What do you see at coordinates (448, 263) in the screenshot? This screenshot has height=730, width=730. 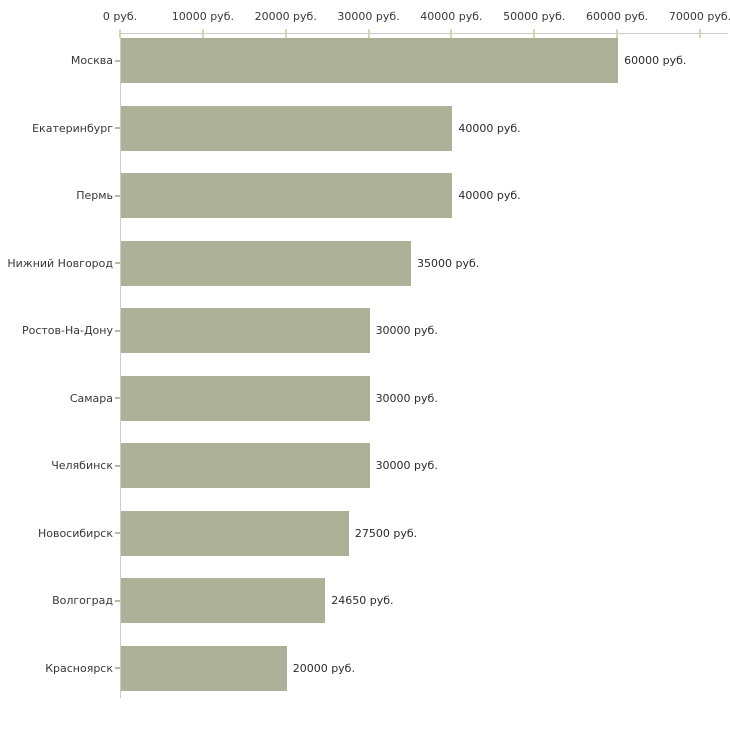 I see `value-label: 35000 руб.` at bounding box center [448, 263].